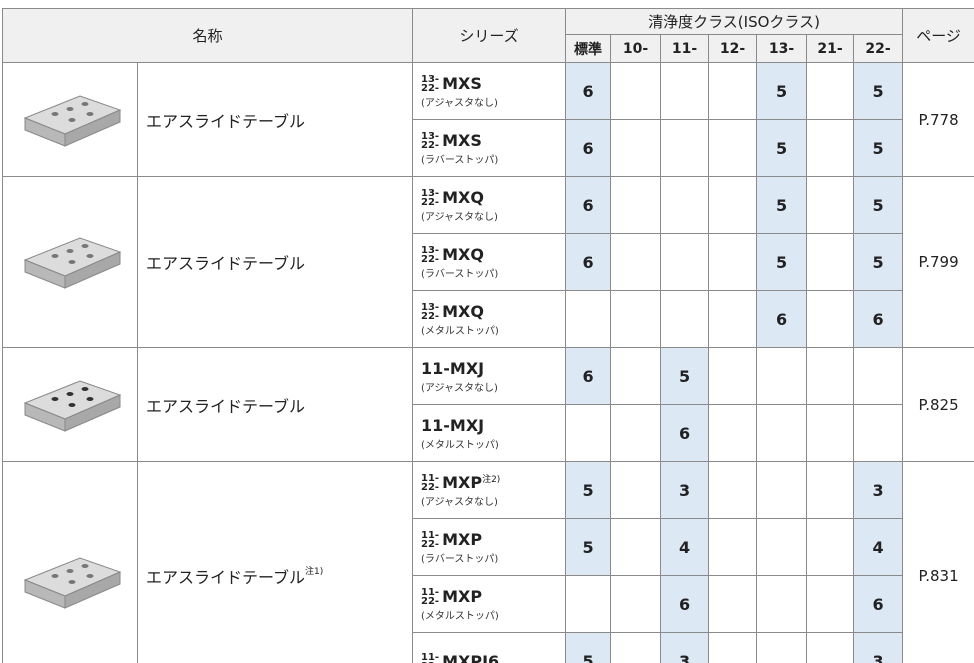 Image resolution: width=974 pixels, height=663 pixels. I want to click on table-row: 11- 22- MXP (ラバーストッパ) 5 4 4, so click(488, 547).